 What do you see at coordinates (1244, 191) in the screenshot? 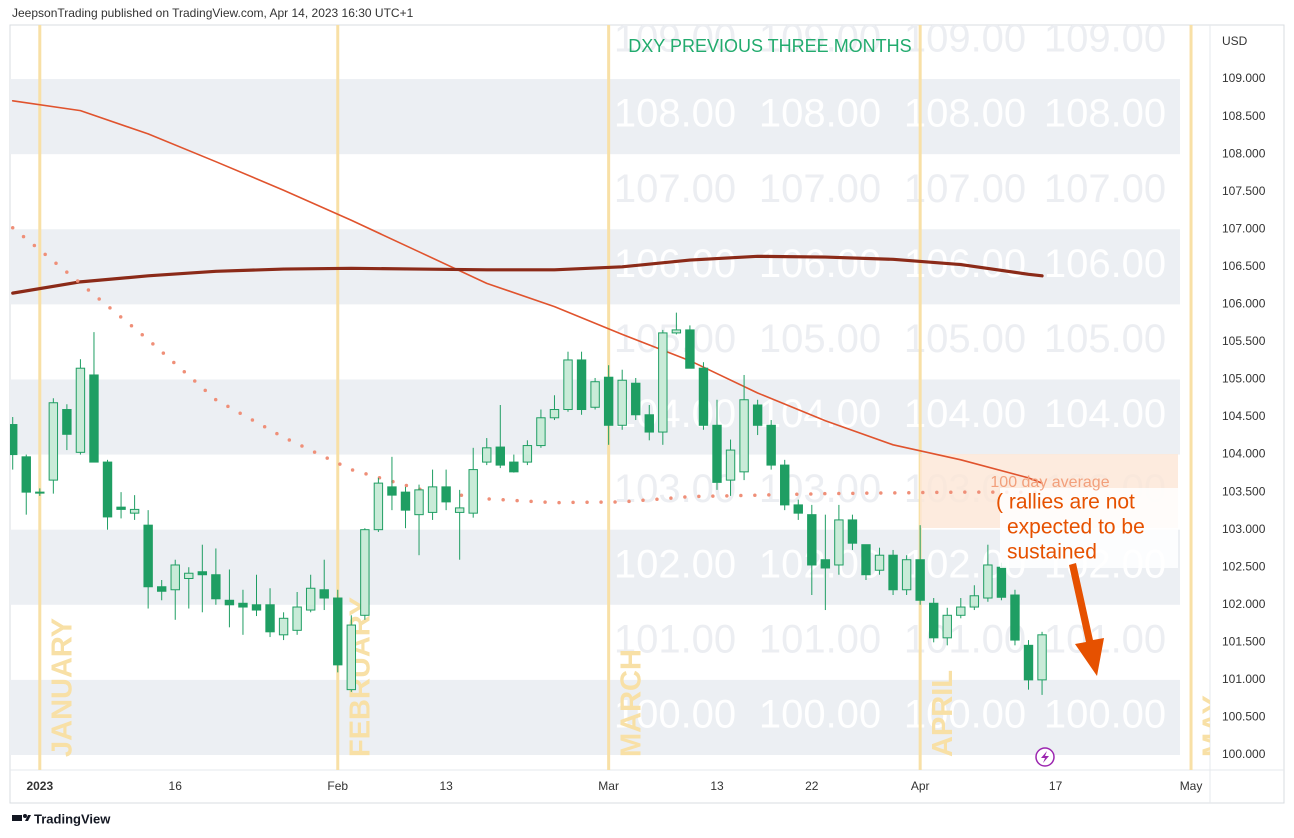
I see `y-tick-label: 107.500` at bounding box center [1244, 191].